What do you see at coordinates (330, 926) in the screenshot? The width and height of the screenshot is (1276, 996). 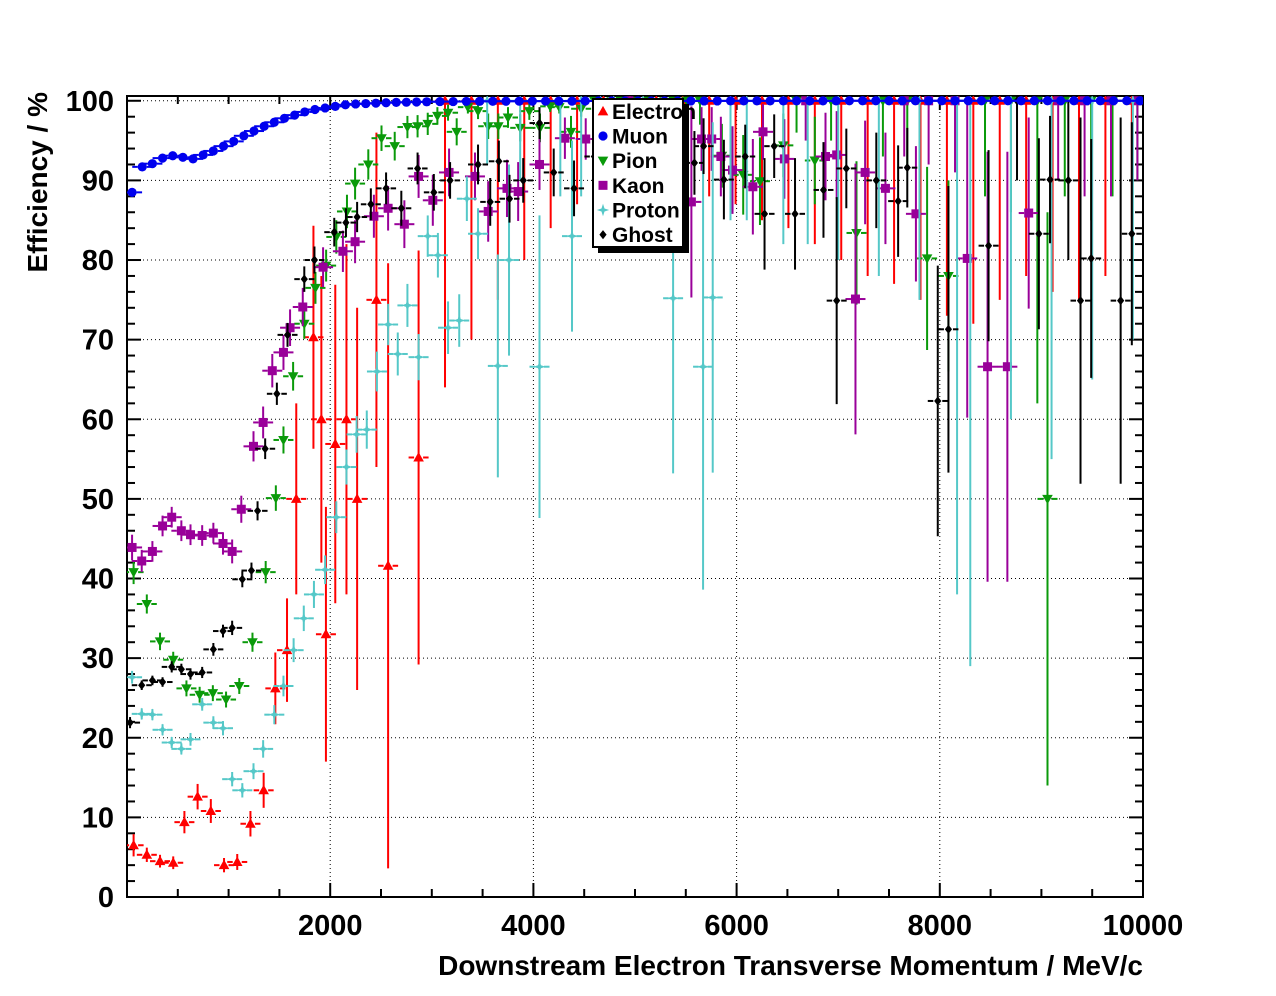 I see `svg-text: 2000` at bounding box center [330, 926].